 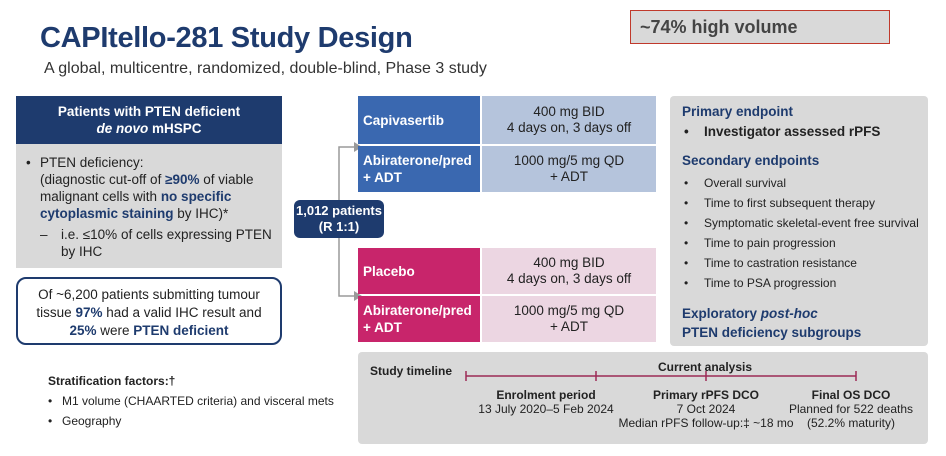 I want to click on enrolment-period: Enrolment period 13 July 2020–5 Feb 2024, so click(x=546, y=402).